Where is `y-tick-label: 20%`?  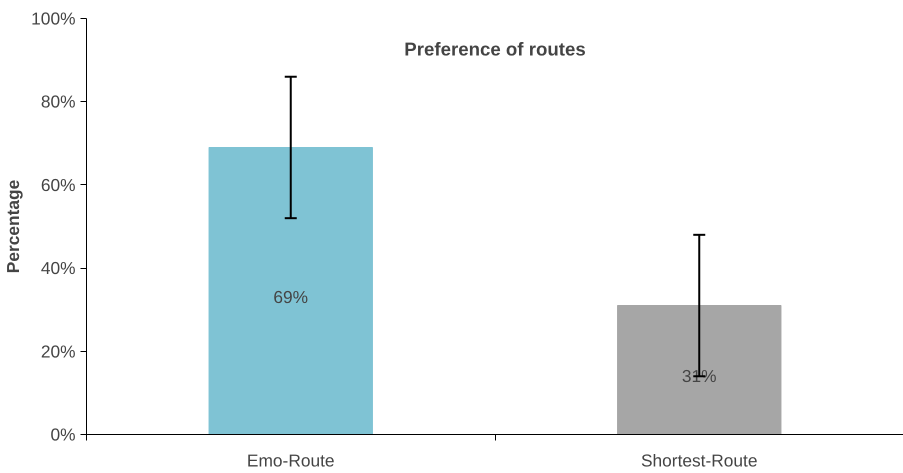
y-tick-label: 20% is located at coordinates (58, 351).